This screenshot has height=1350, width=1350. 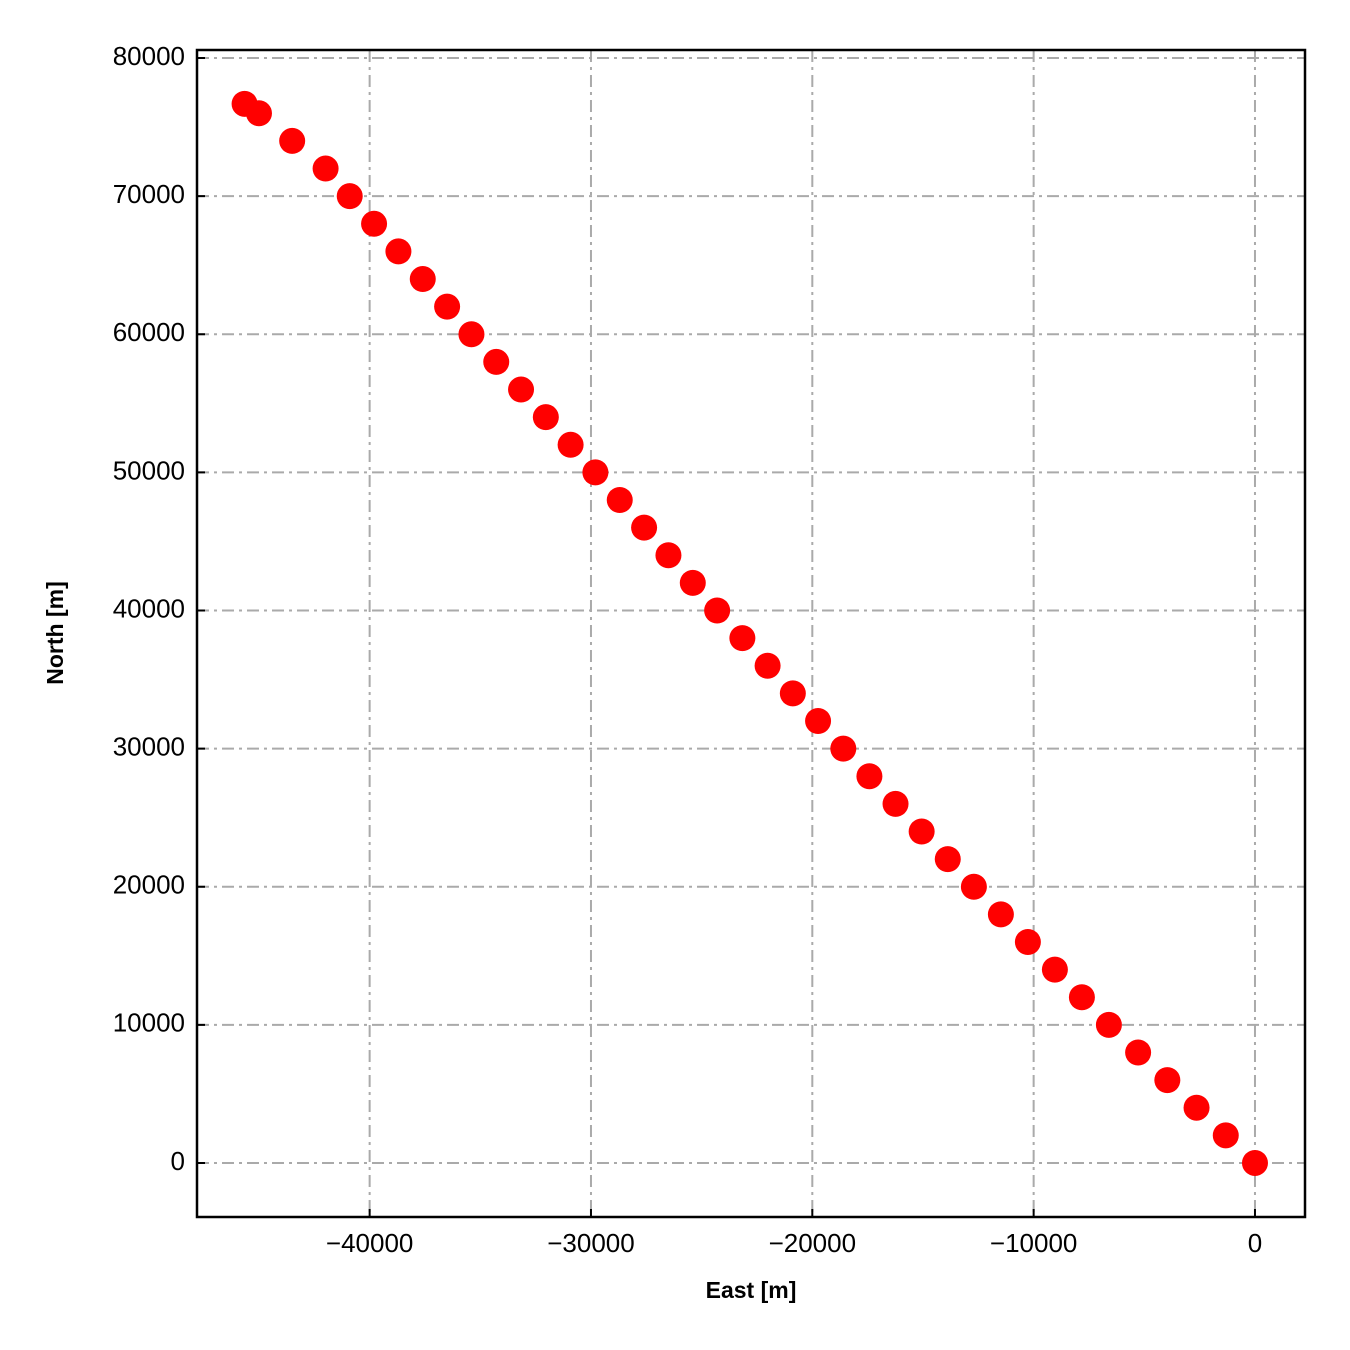 What do you see at coordinates (590, 1243) in the screenshot?
I see `x-tick-label: −30000` at bounding box center [590, 1243].